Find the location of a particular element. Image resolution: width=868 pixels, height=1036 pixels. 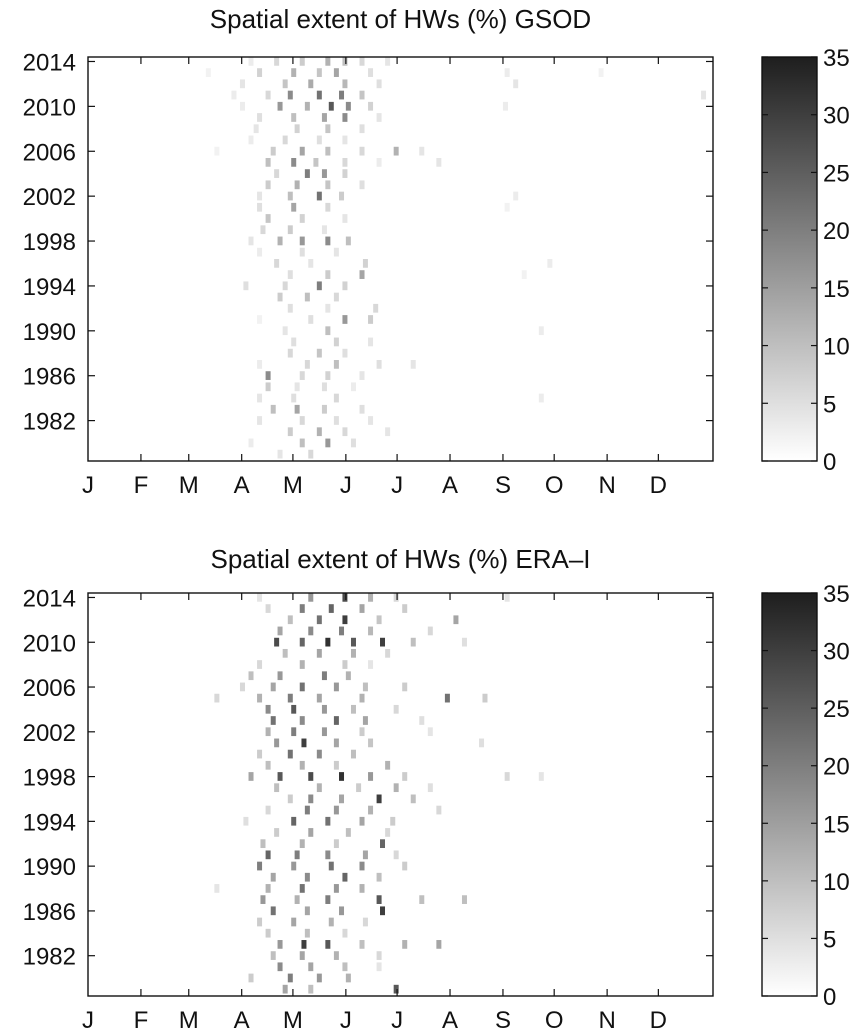

gsod-xtick-label: F is located at coordinates (141, 485).